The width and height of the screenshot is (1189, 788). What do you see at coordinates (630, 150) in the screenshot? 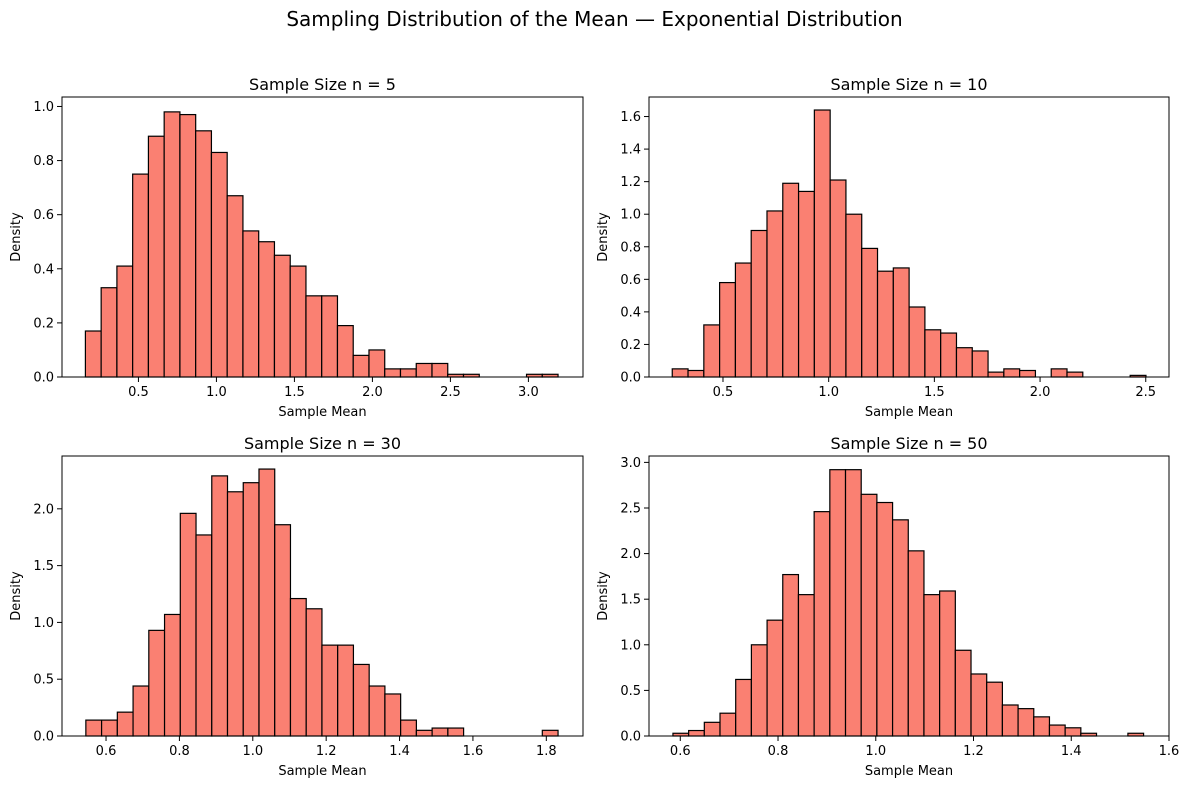
I see `y-tick-label: 1.4` at bounding box center [630, 150].